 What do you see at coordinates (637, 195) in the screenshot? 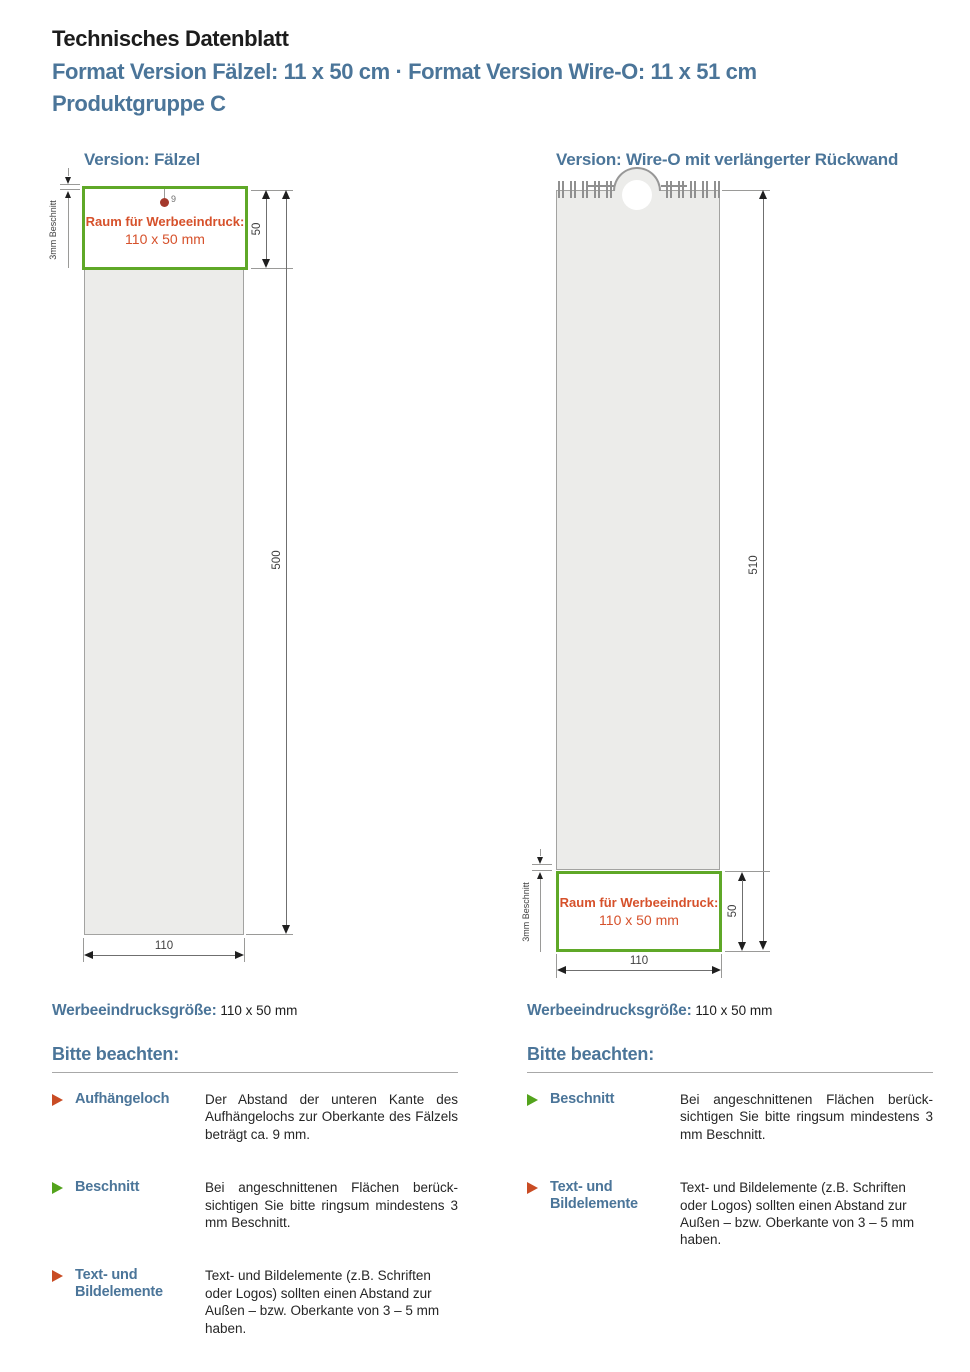
I see `hanger-hole` at bounding box center [637, 195].